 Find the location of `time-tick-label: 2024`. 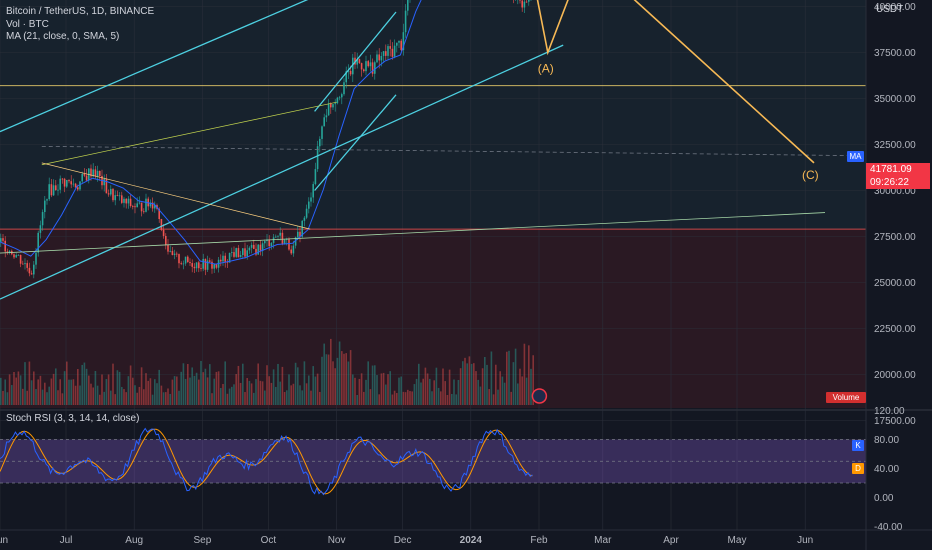

time-tick-label: 2024 is located at coordinates (471, 540).